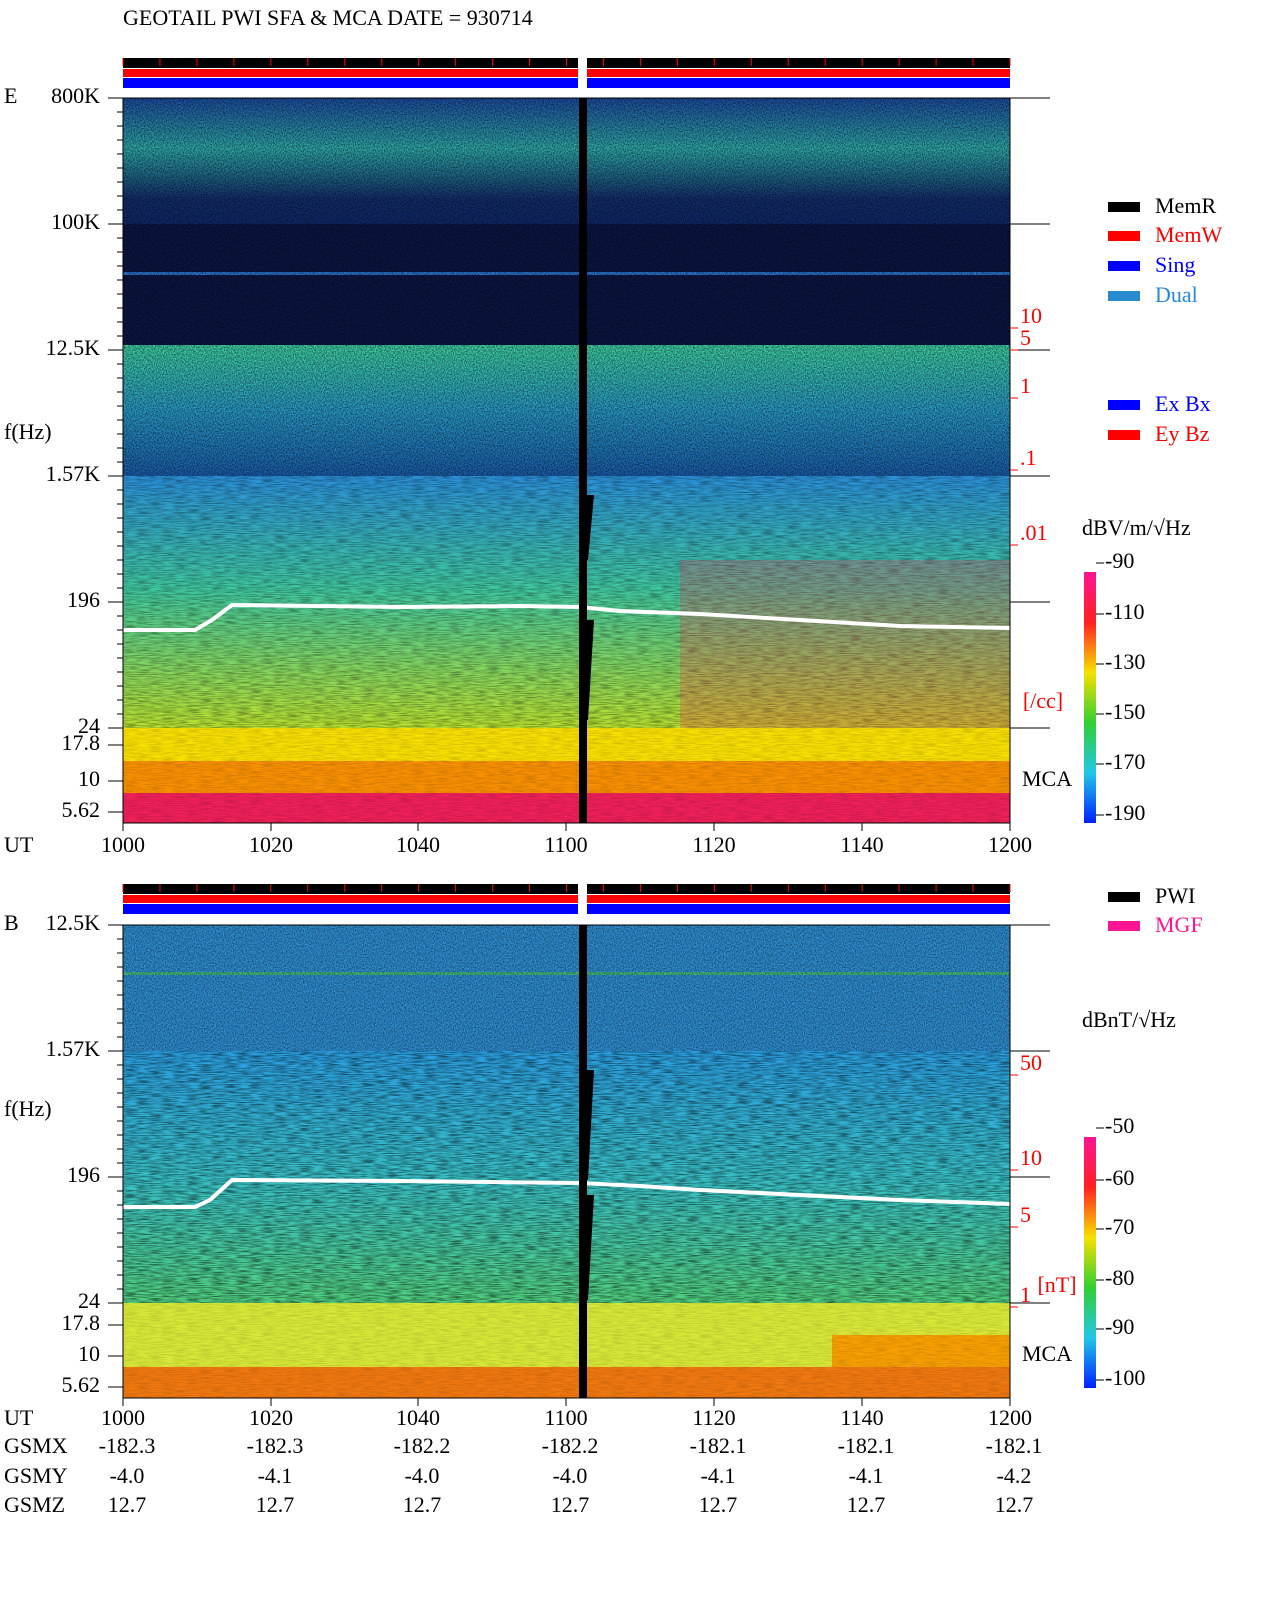 The width and height of the screenshot is (1280, 1598). Describe the element at coordinates (75, 95) in the screenshot. I see `y-tick-label: 800K` at that location.